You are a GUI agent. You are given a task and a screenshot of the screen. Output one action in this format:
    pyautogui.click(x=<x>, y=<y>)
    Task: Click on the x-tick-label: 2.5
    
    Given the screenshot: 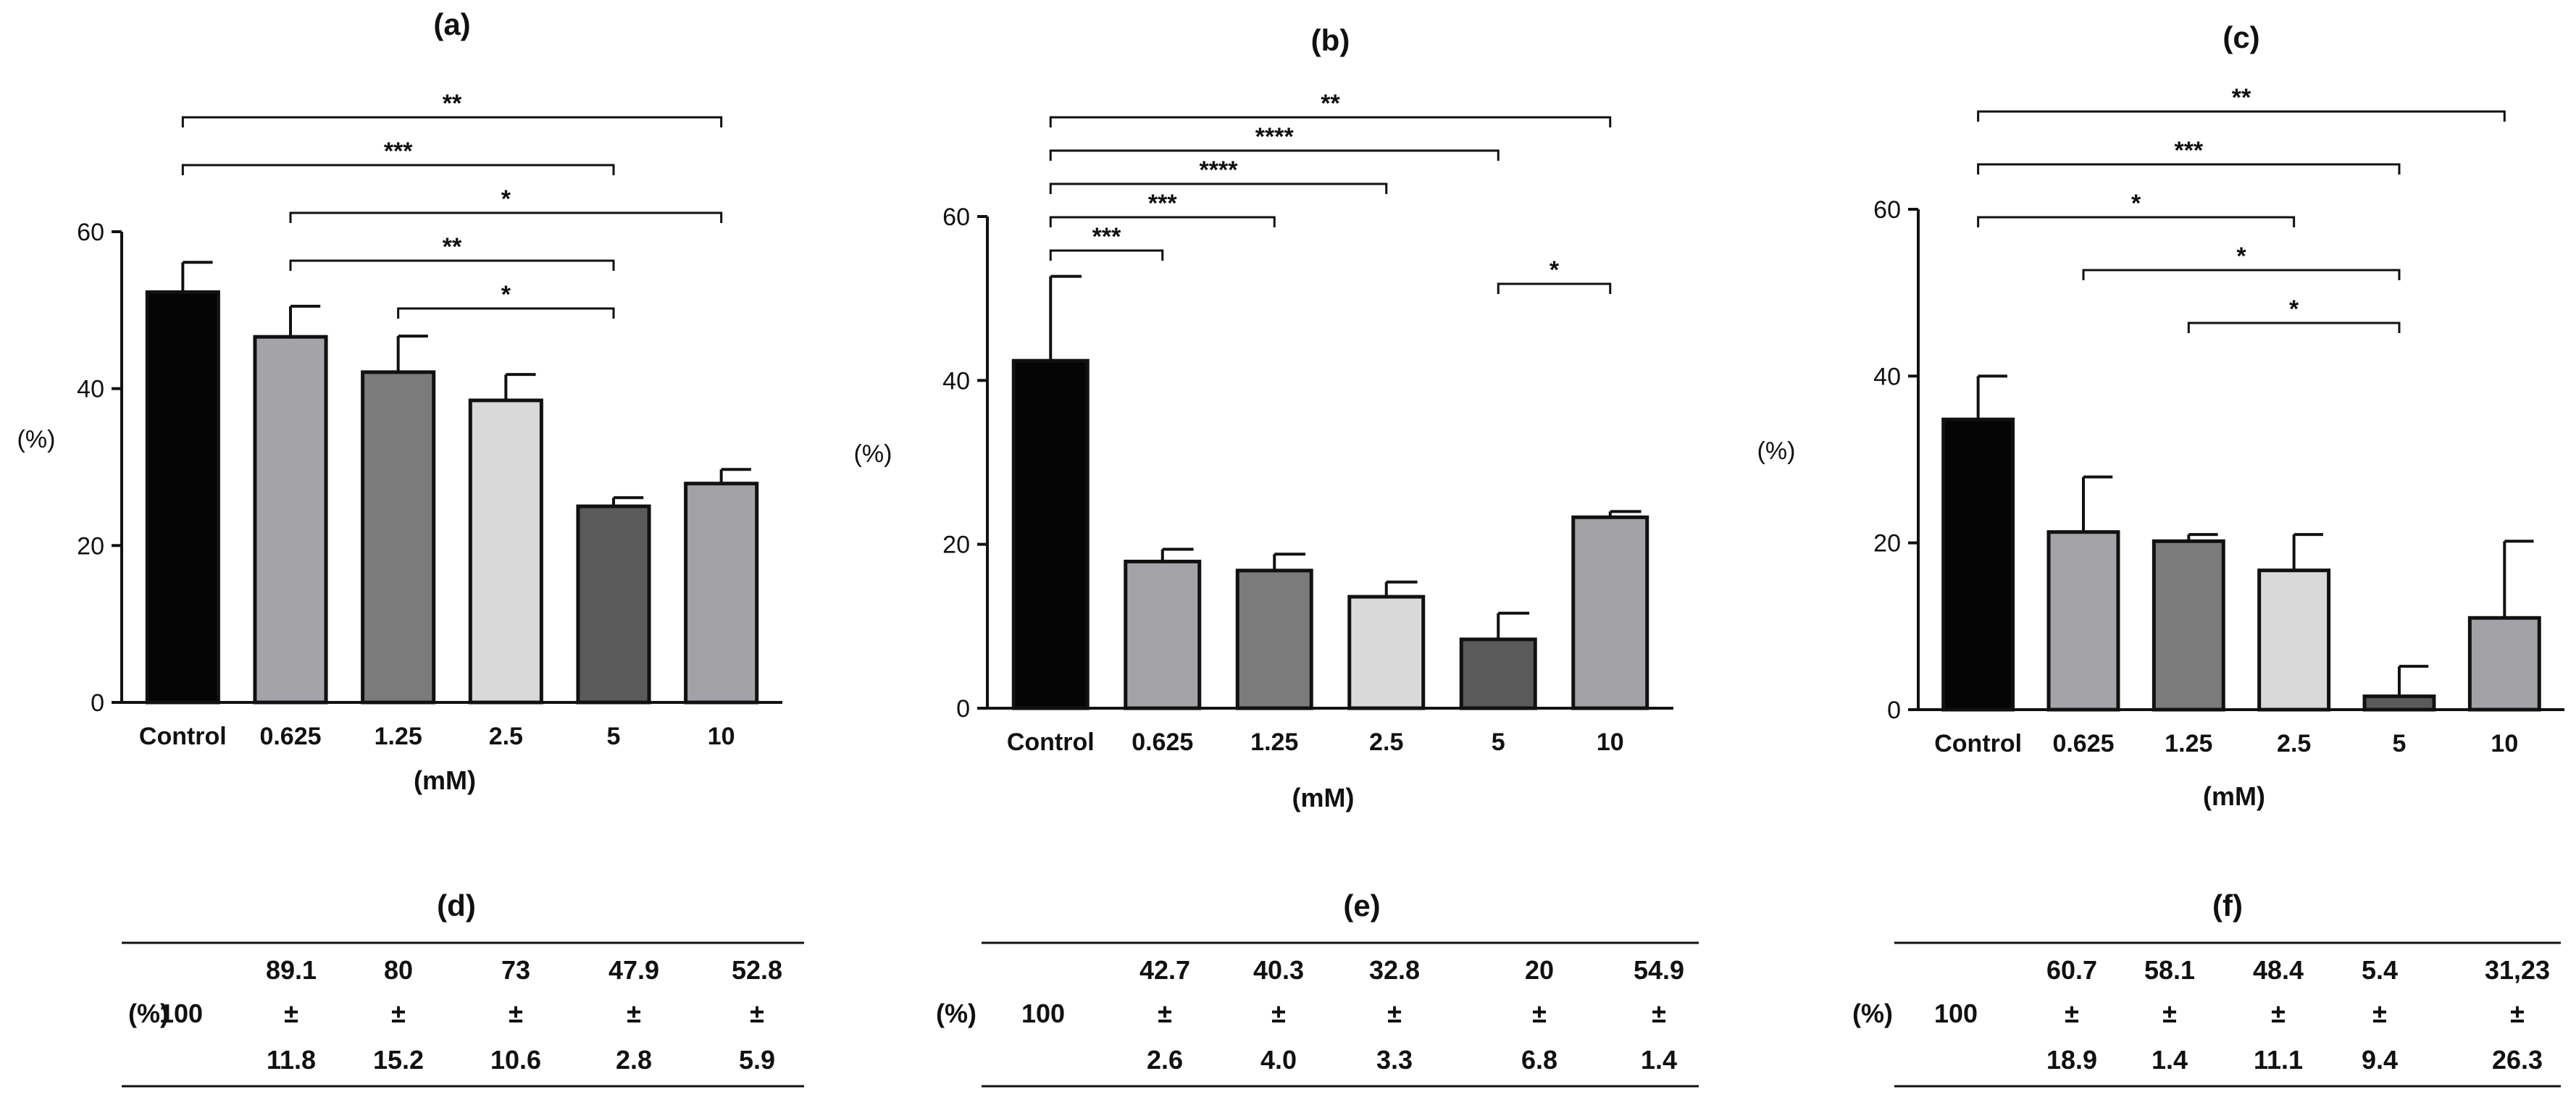 What is the action you would take?
    pyautogui.click(x=1386, y=742)
    